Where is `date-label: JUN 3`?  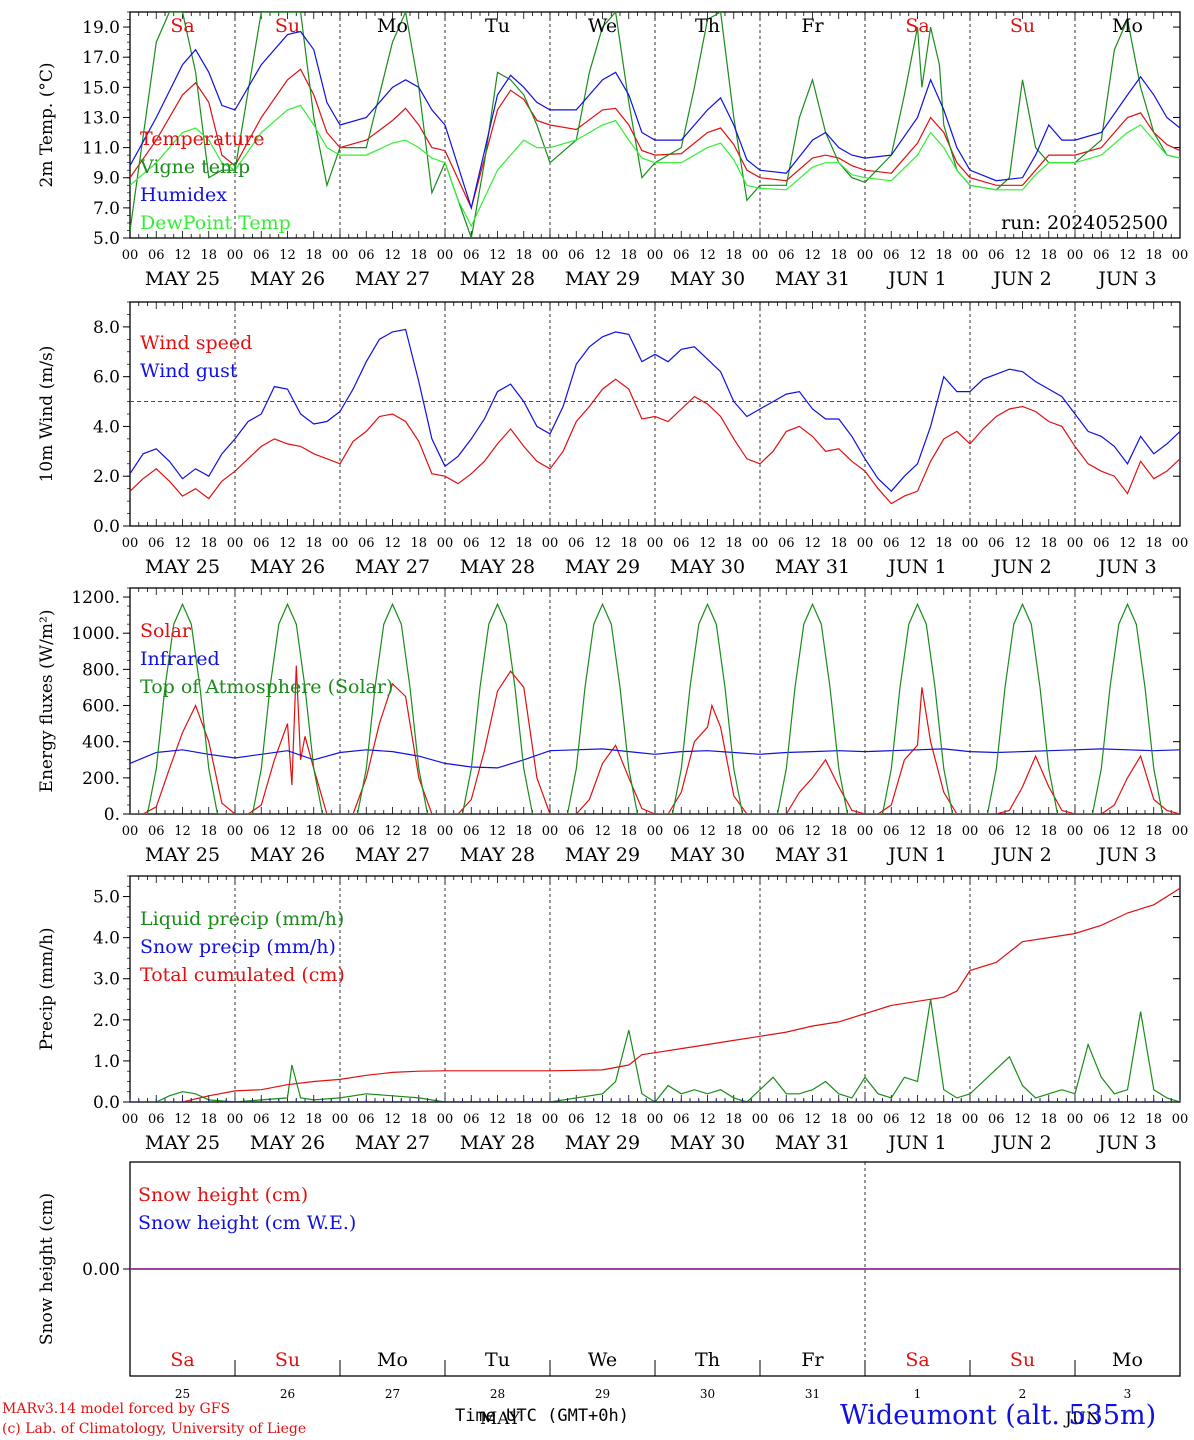 date-label: JUN 3 is located at coordinates (1126, 855).